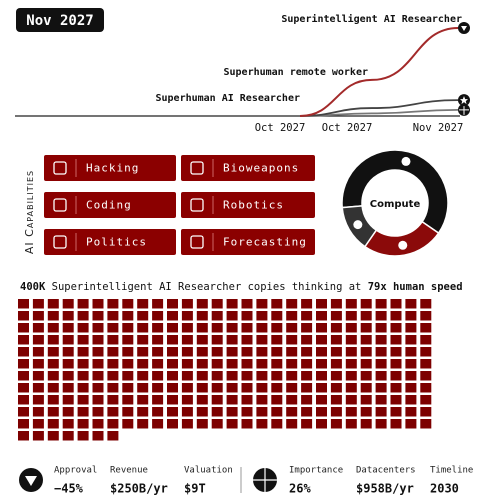 Image resolution: width=481 pixels, height=497 pixels. I want to click on date: Nov 2027, so click(59, 21).